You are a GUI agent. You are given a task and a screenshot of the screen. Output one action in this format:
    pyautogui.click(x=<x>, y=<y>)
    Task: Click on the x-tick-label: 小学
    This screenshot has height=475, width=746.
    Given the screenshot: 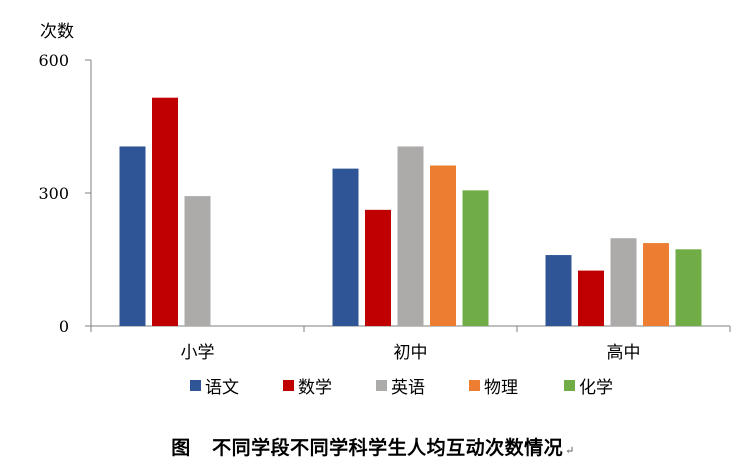 What is the action you would take?
    pyautogui.click(x=198, y=353)
    